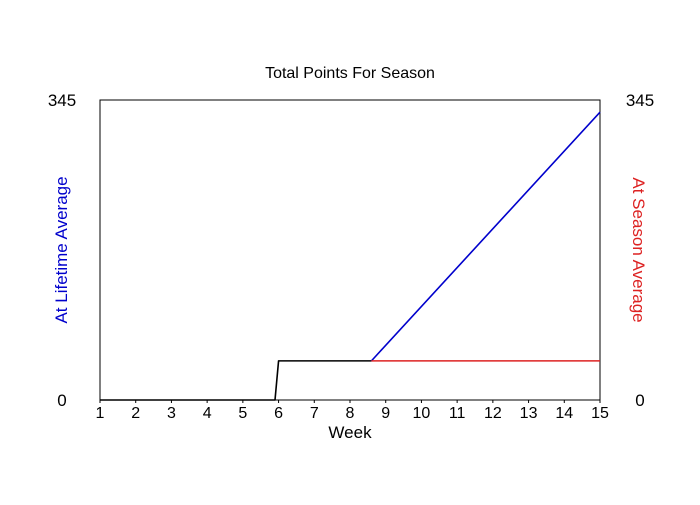  What do you see at coordinates (350, 73) in the screenshot?
I see `chart-title: Total Points For Season` at bounding box center [350, 73].